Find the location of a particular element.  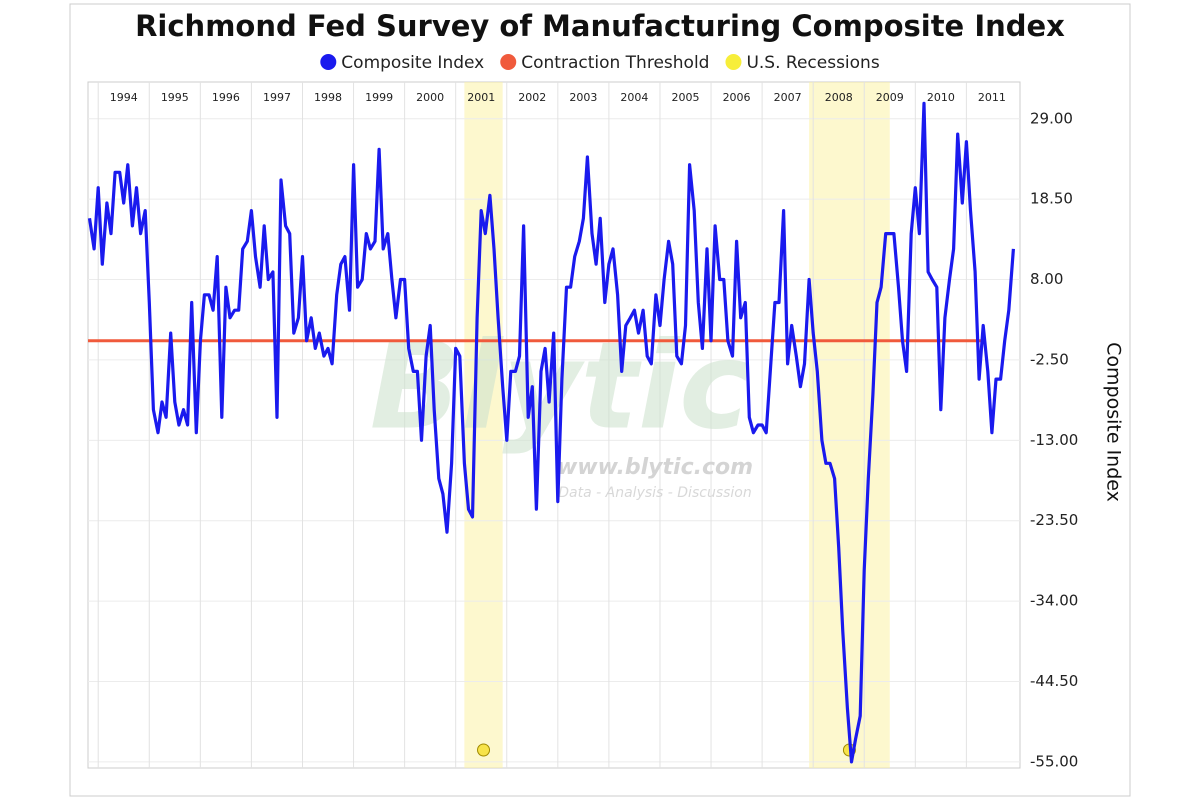

x-tick-label: 2004 is located at coordinates (634, 97).